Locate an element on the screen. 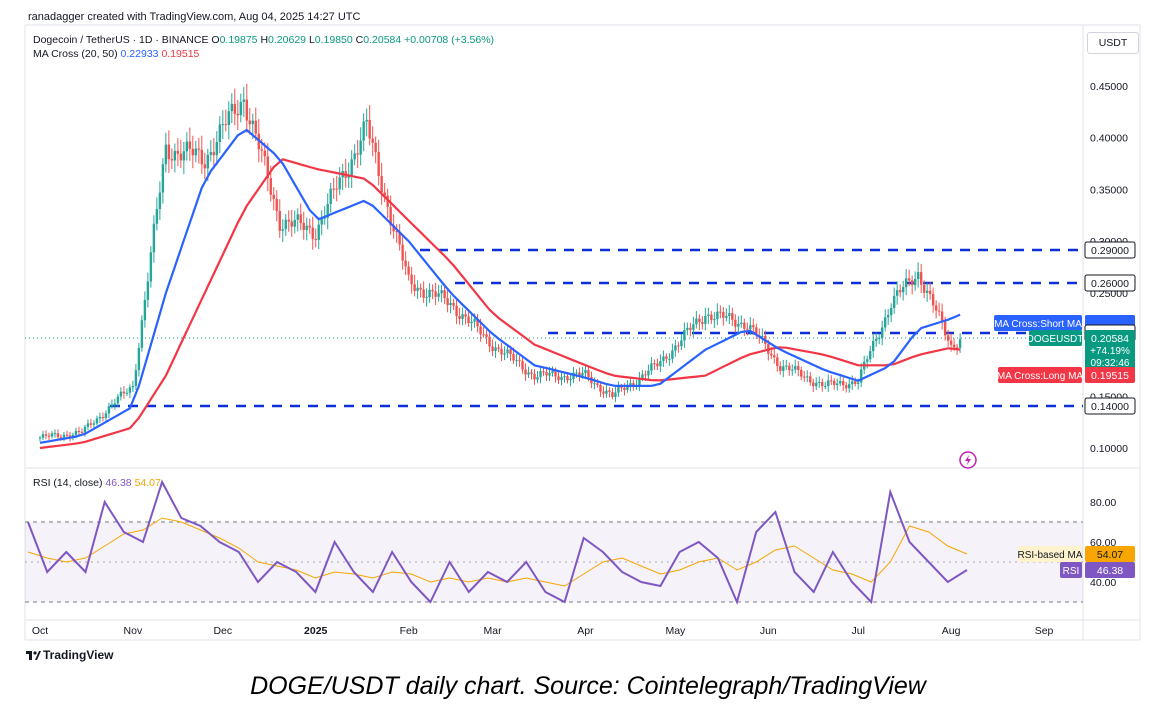 Image resolution: width=1176 pixels, height=722 pixels. symbol-name: Dogecoin / TetherUS · 1D · BINANCE is located at coordinates (121, 40).